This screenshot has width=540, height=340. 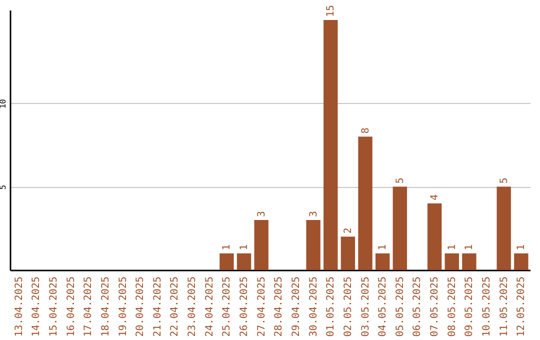 What do you see at coordinates (522, 306) in the screenshot?
I see `x-tick-label: 12.05.2025` at bounding box center [522, 306].